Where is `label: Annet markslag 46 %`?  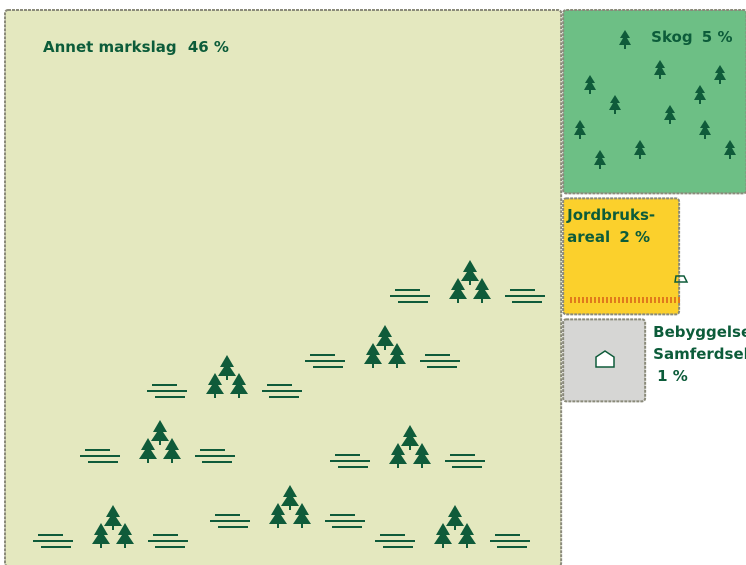
label: Annet markslag 46 % is located at coordinates (173, 47).